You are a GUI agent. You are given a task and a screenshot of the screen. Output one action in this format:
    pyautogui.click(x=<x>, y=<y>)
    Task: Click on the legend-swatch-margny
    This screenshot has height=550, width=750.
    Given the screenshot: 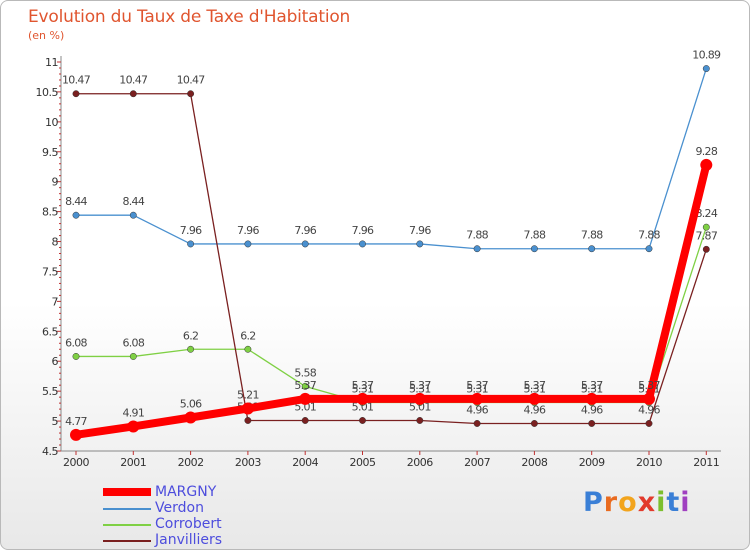 What is the action you would take?
    pyautogui.click(x=127, y=492)
    